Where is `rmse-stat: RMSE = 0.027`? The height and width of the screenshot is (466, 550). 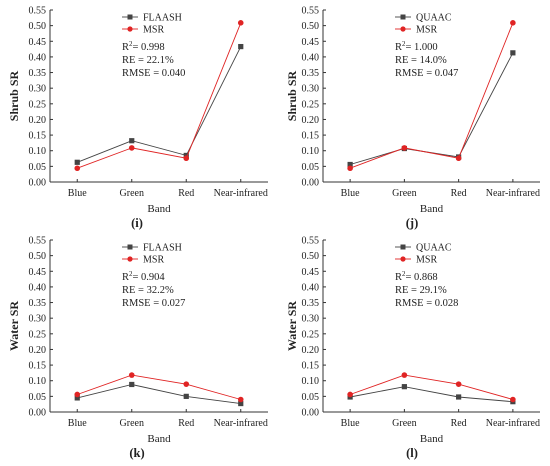
rmse-stat: RMSE = 0.027 is located at coordinates (153, 303).